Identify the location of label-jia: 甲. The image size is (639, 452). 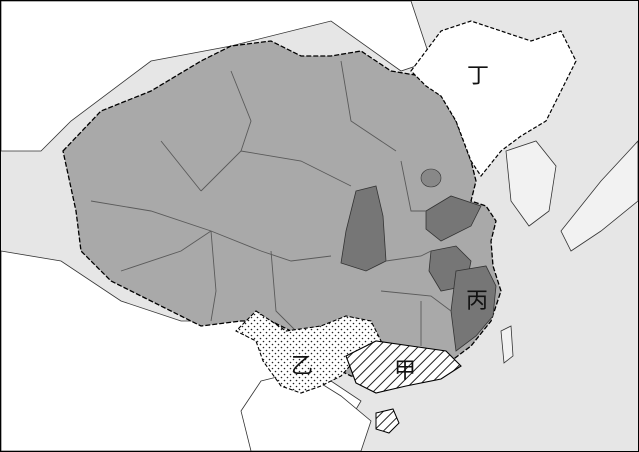
(405, 371).